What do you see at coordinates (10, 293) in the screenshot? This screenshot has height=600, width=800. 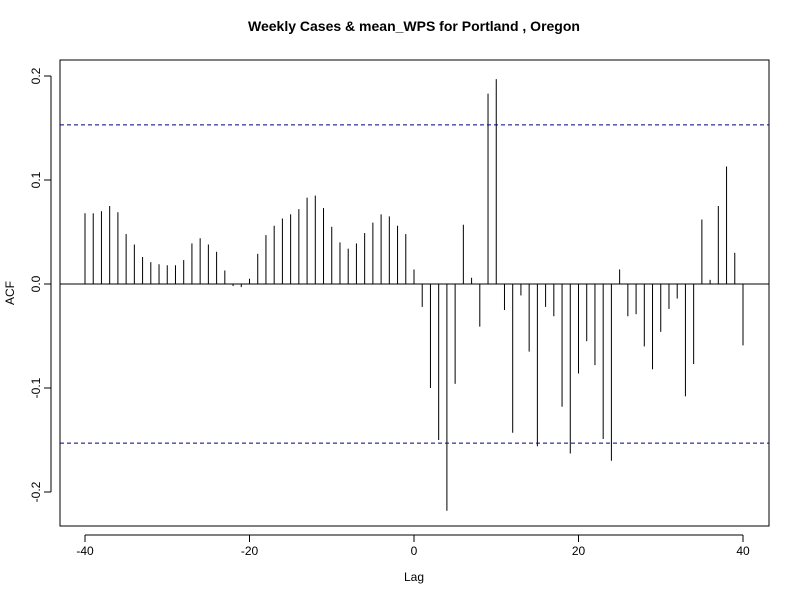 I see `y-axis-label: ACF` at bounding box center [10, 293].